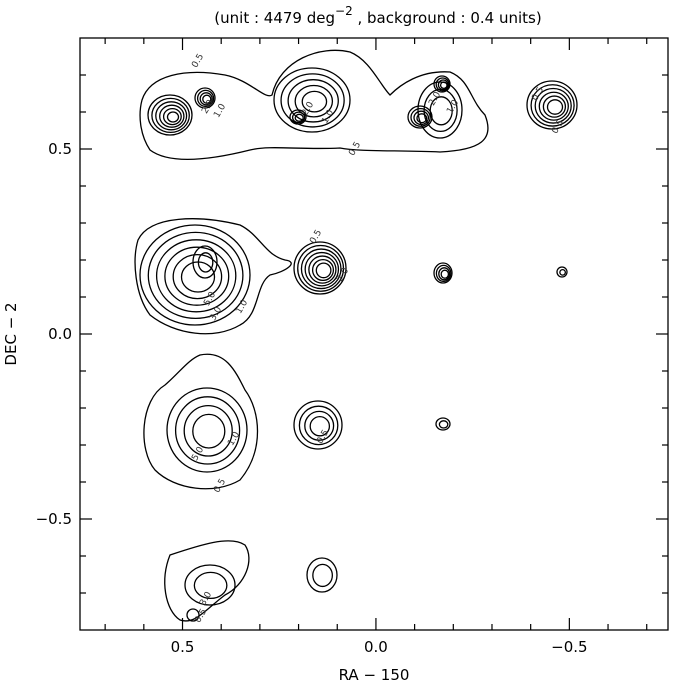  Describe the element at coordinates (60, 334) in the screenshot. I see `y-tick-label: 0.0` at that location.